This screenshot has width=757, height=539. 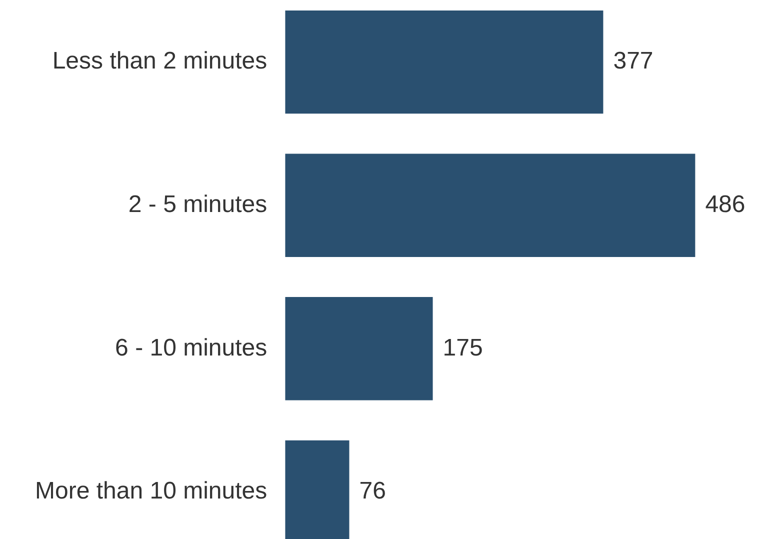 What do you see at coordinates (160, 61) in the screenshot?
I see `y-tick-label: Less than 2 minutes` at bounding box center [160, 61].